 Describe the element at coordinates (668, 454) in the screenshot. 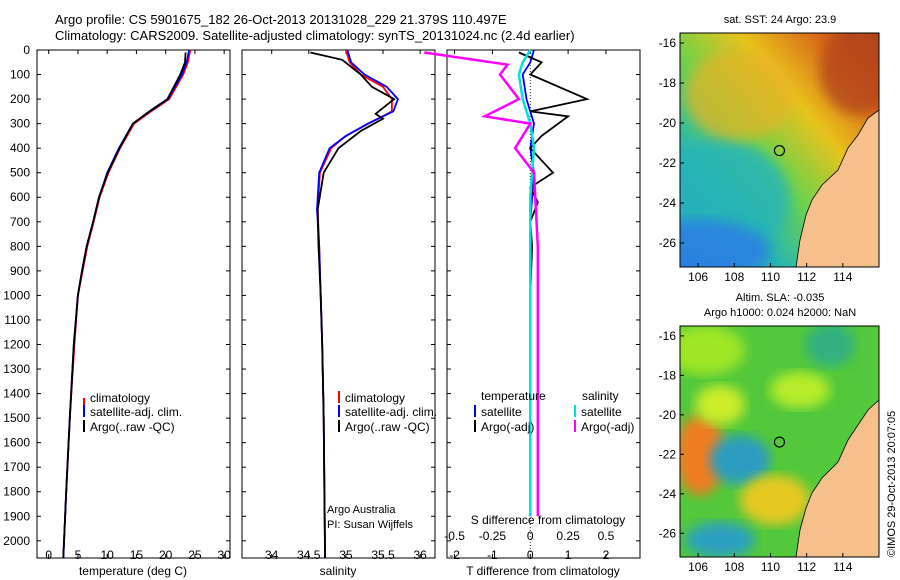

I see `map-y-tick-label: -22` at that location.